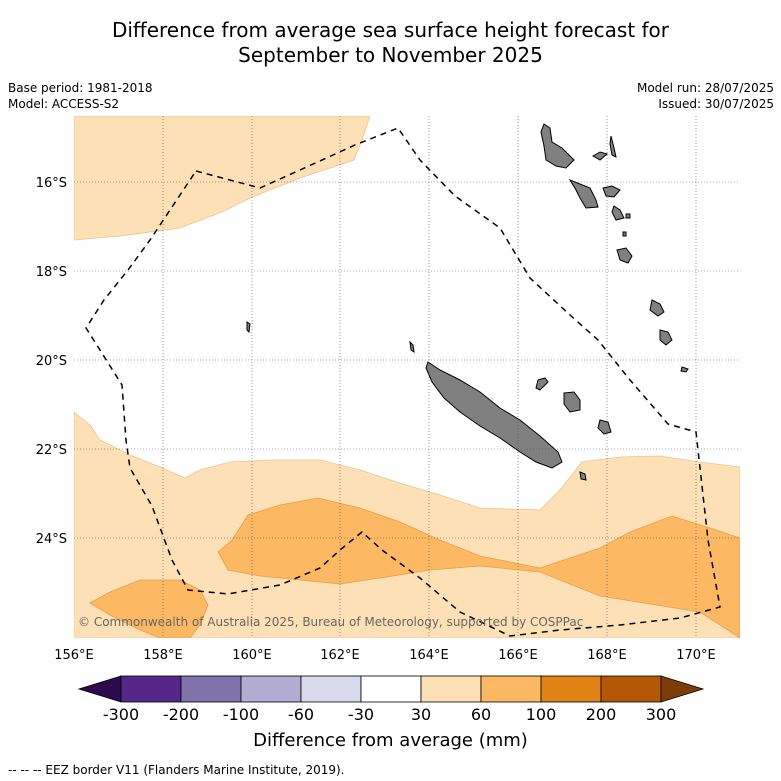 Image resolution: width=781 pixels, height=781 pixels. I want to click on lon-label-168e: 168°E, so click(607, 655).